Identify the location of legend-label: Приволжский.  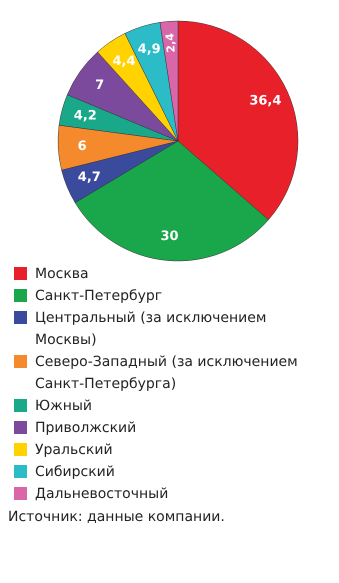
(85, 428).